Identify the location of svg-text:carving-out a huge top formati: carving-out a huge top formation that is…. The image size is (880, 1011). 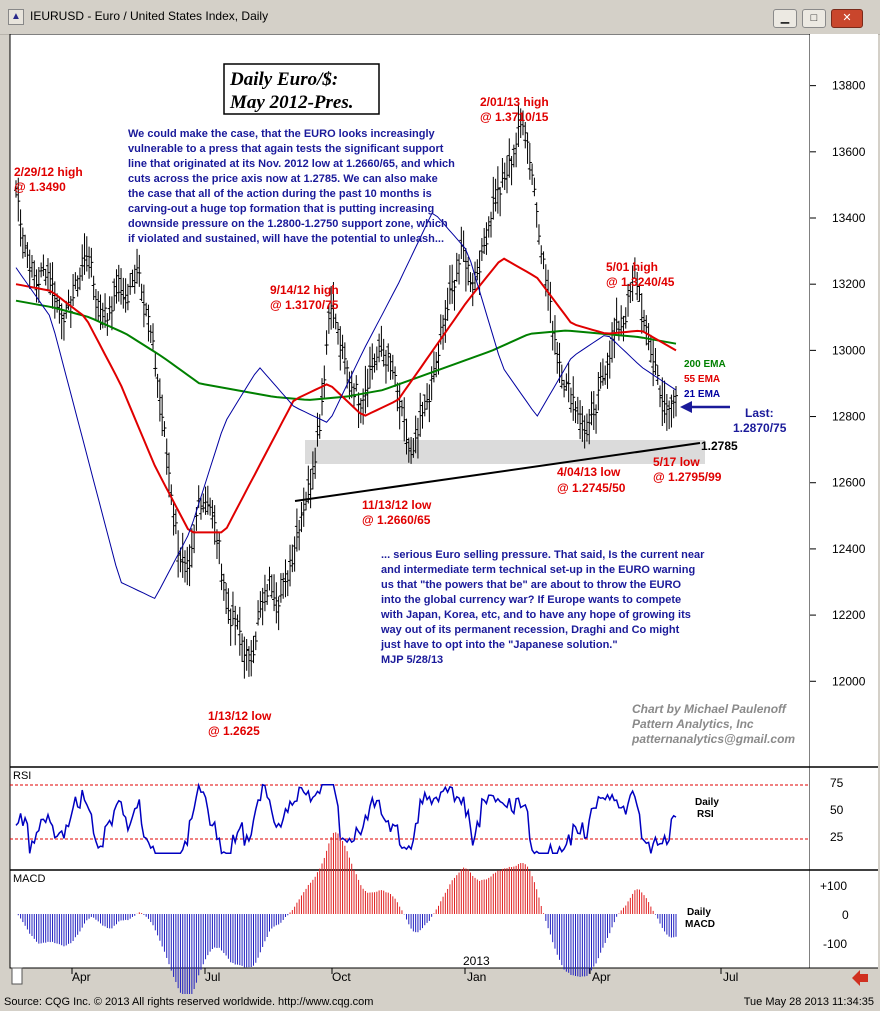
(281, 209).